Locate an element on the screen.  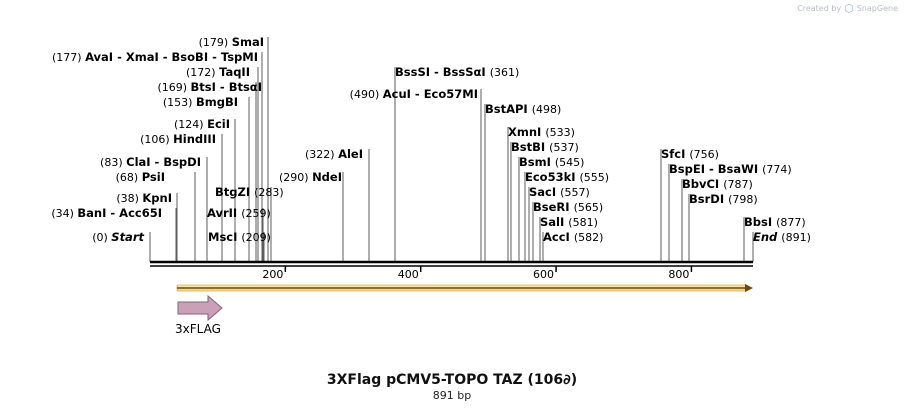
site-coordinate: (34) is located at coordinates (64, 213).